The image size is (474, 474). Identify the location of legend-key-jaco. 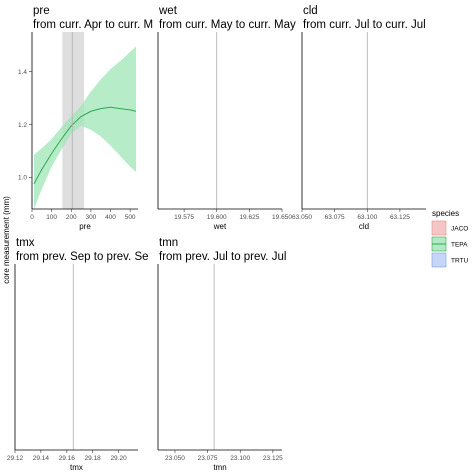
(439, 228).